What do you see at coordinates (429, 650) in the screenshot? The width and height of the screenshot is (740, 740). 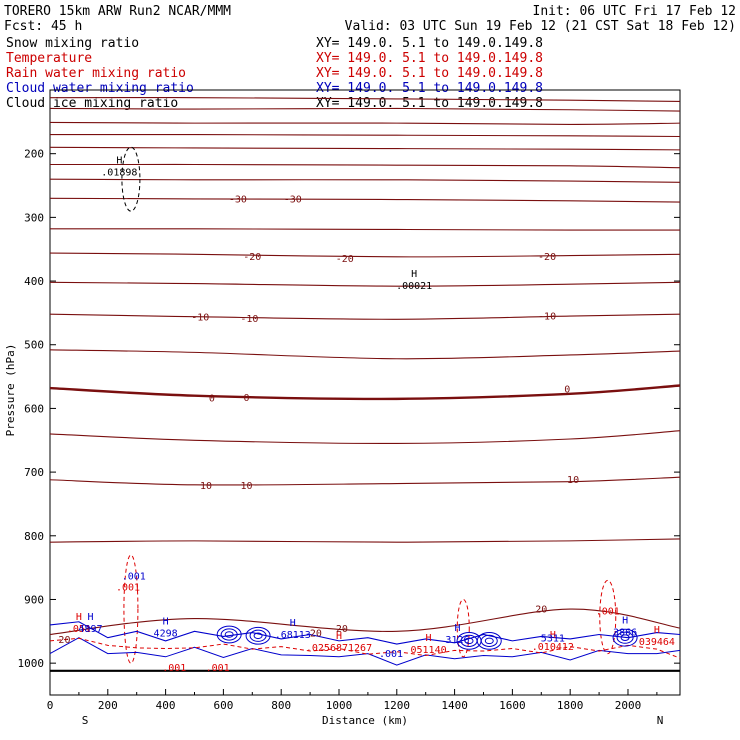 I see `extremum-value-label: 051140` at bounding box center [429, 650].